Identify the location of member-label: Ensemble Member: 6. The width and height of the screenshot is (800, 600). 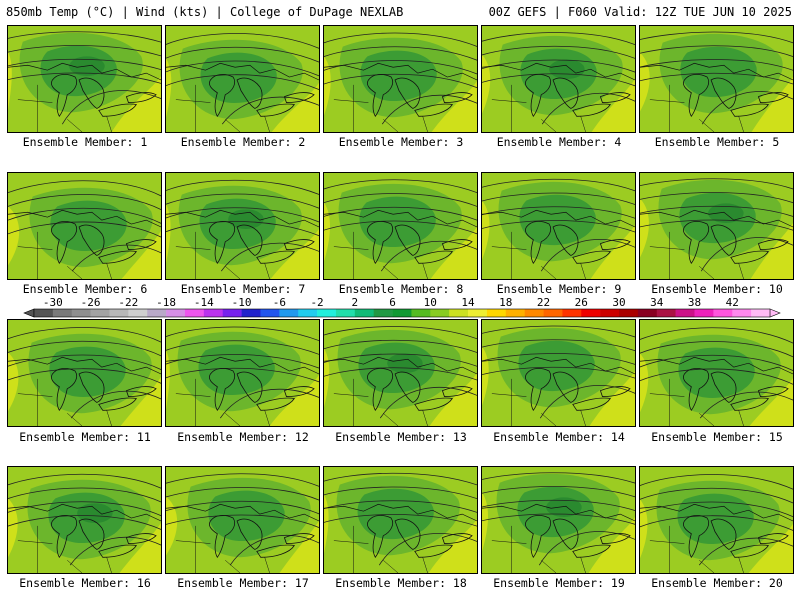
(85, 289).